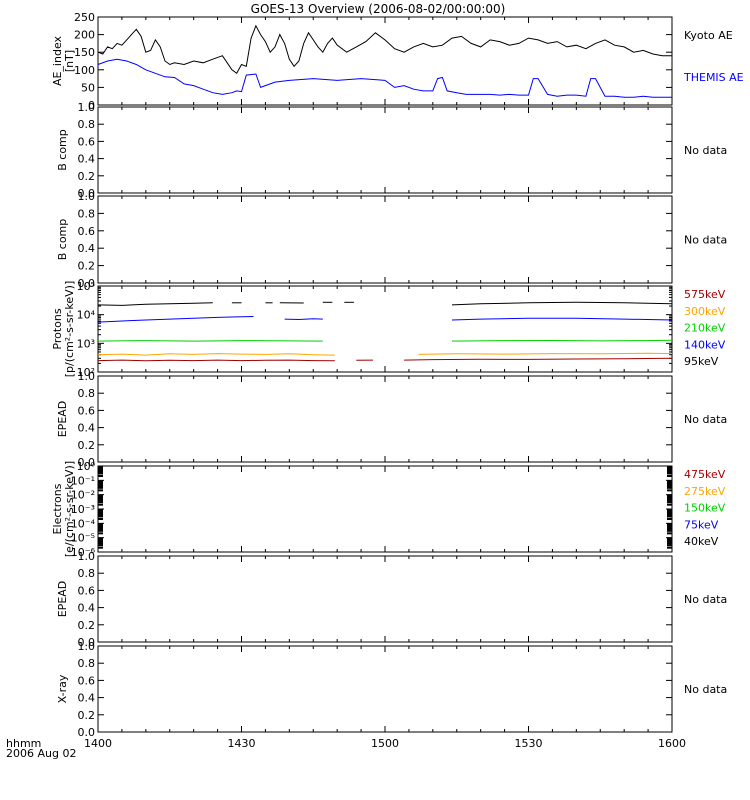 This screenshot has height=800, width=750. I want to click on panel-5: 0.0 0.2 0.4 0.6 0.8 1.0 EPEAD No data, so click(391, 419).